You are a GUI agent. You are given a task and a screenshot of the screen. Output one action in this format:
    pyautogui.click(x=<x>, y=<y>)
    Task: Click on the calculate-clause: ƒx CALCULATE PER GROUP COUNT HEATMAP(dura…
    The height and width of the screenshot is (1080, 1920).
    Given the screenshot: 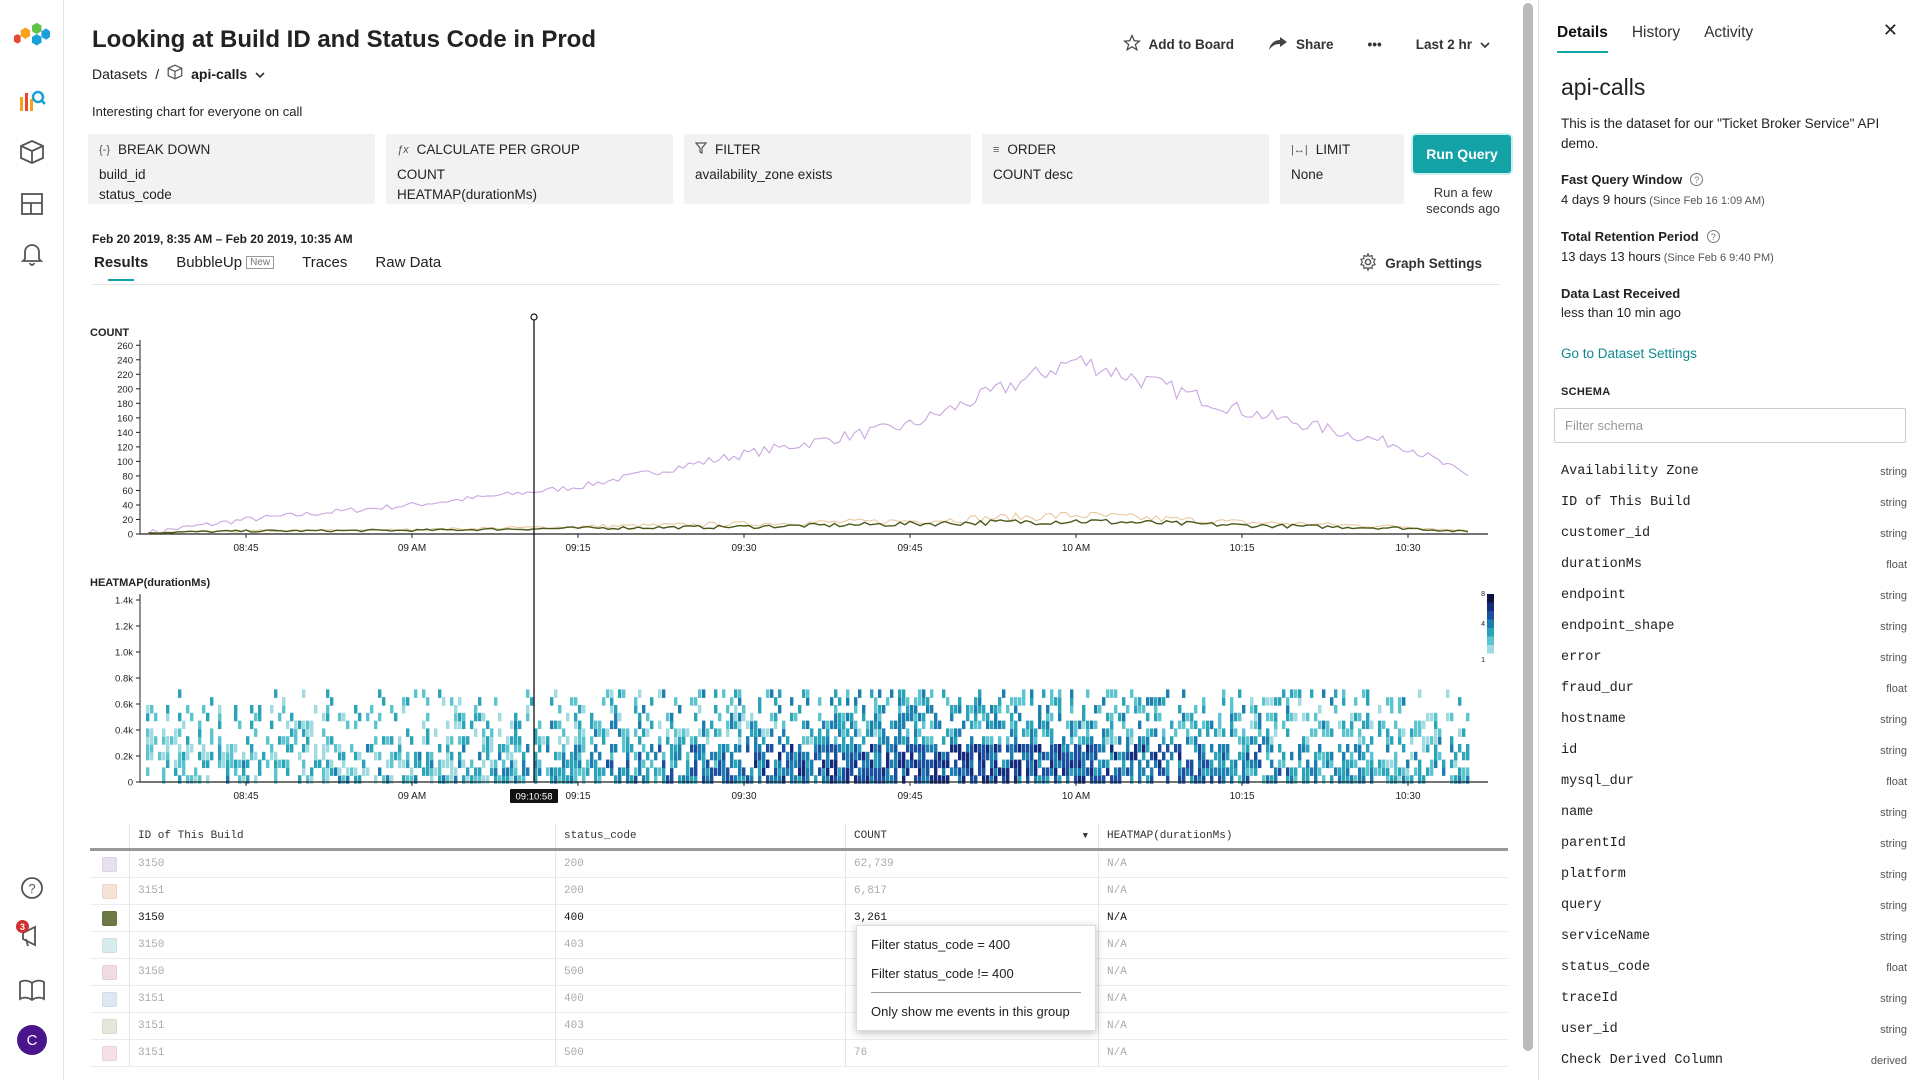 What is the action you would take?
    pyautogui.click(x=529, y=169)
    